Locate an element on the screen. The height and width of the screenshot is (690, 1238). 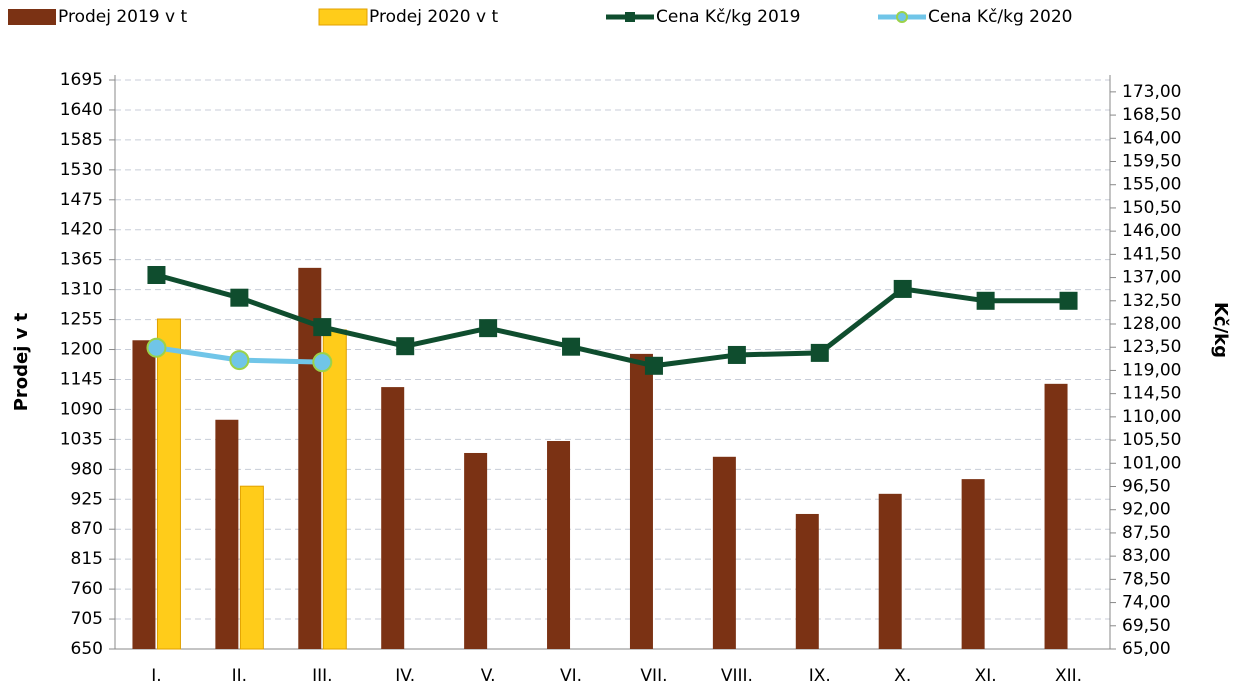
line is located at coordinates (612, 320).